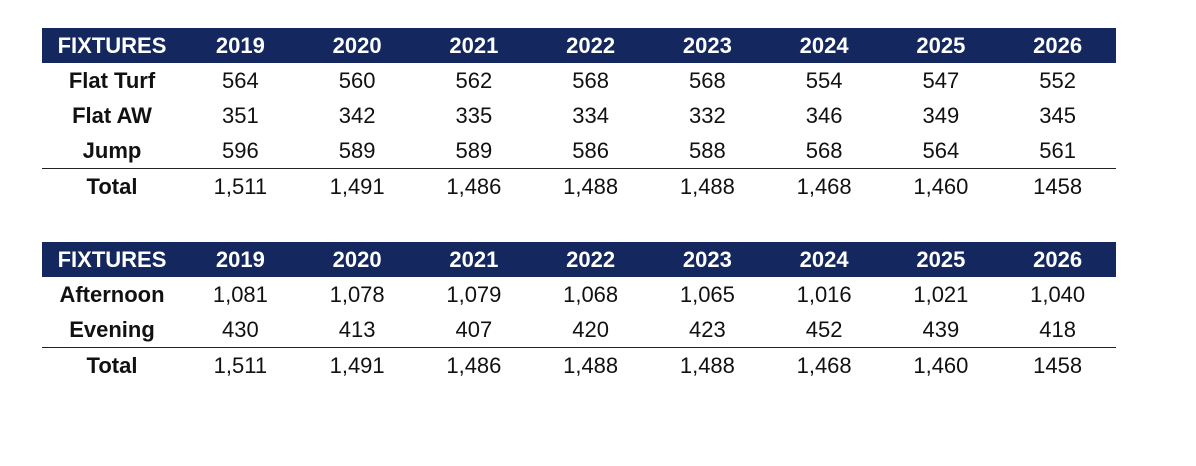 The height and width of the screenshot is (466, 1196). I want to click on table-cell: 560, so click(357, 80).